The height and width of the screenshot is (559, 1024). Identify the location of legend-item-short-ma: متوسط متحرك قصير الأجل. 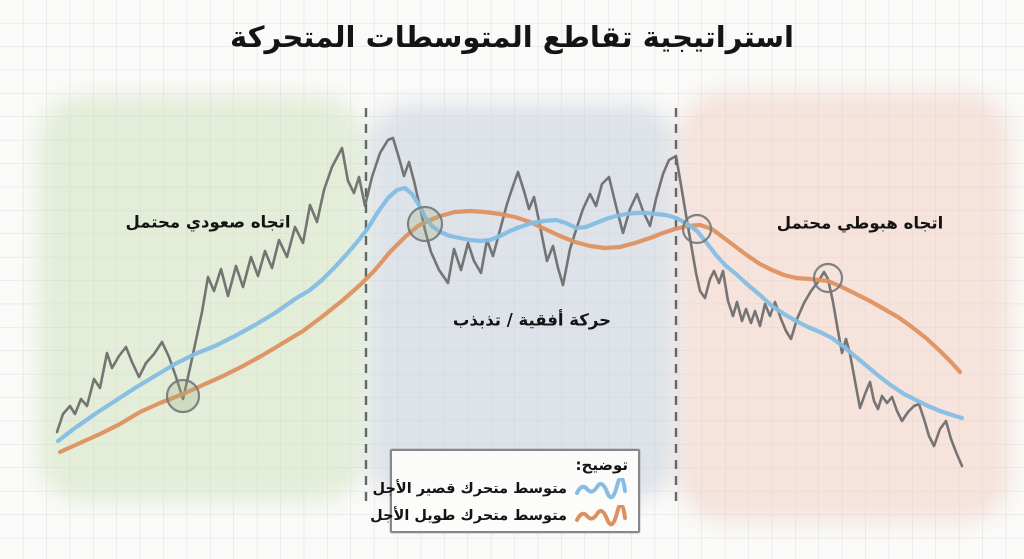
(500, 488).